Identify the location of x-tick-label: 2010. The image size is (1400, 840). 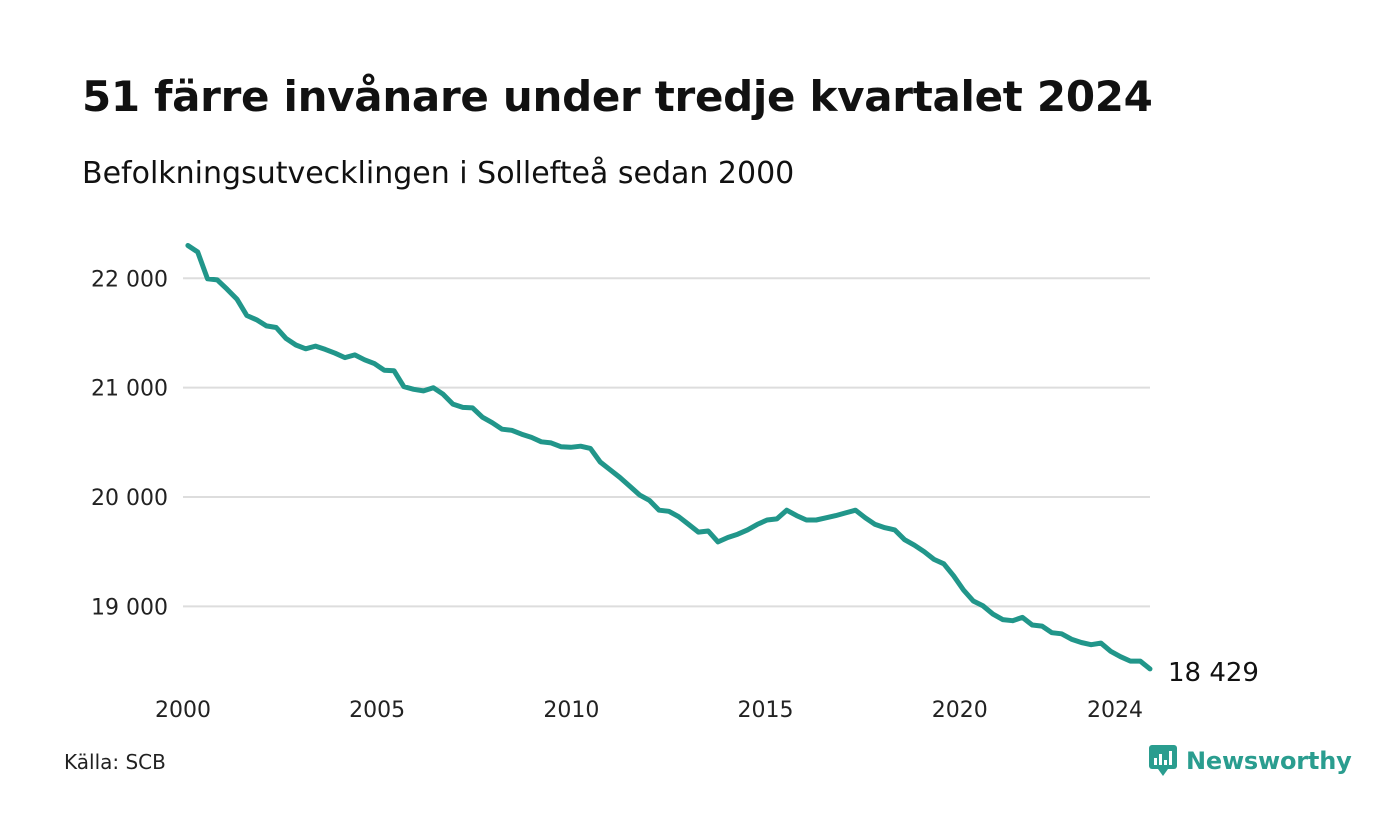
(571, 710).